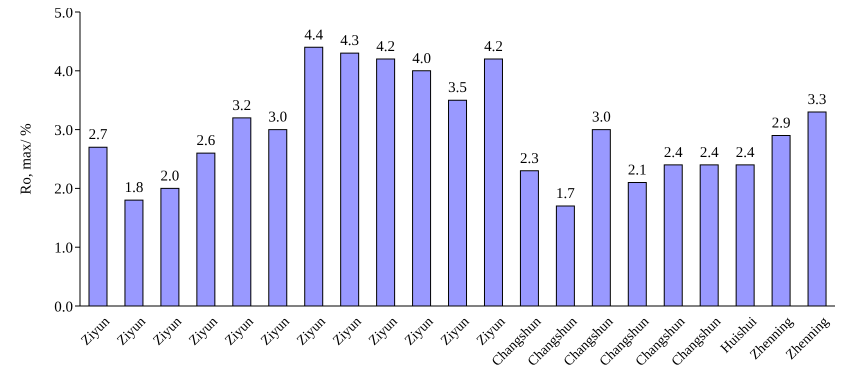 This screenshot has height=382, width=851. Describe the element at coordinates (314, 35) in the screenshot. I see `data-label: 4.4` at that location.